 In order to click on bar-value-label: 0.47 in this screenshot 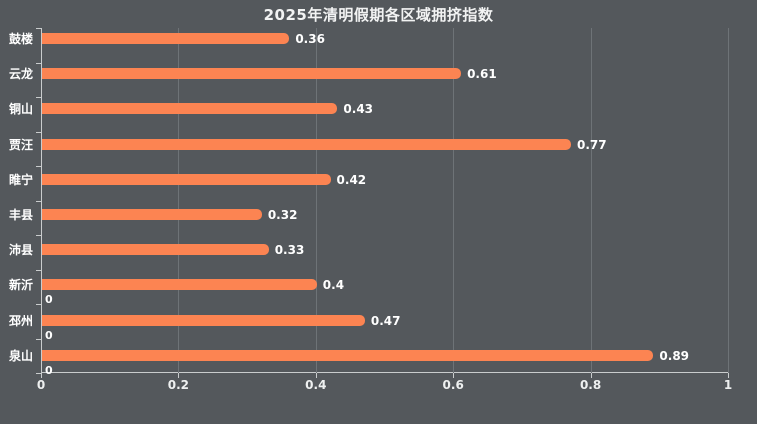, I will do `click(385, 320)`.